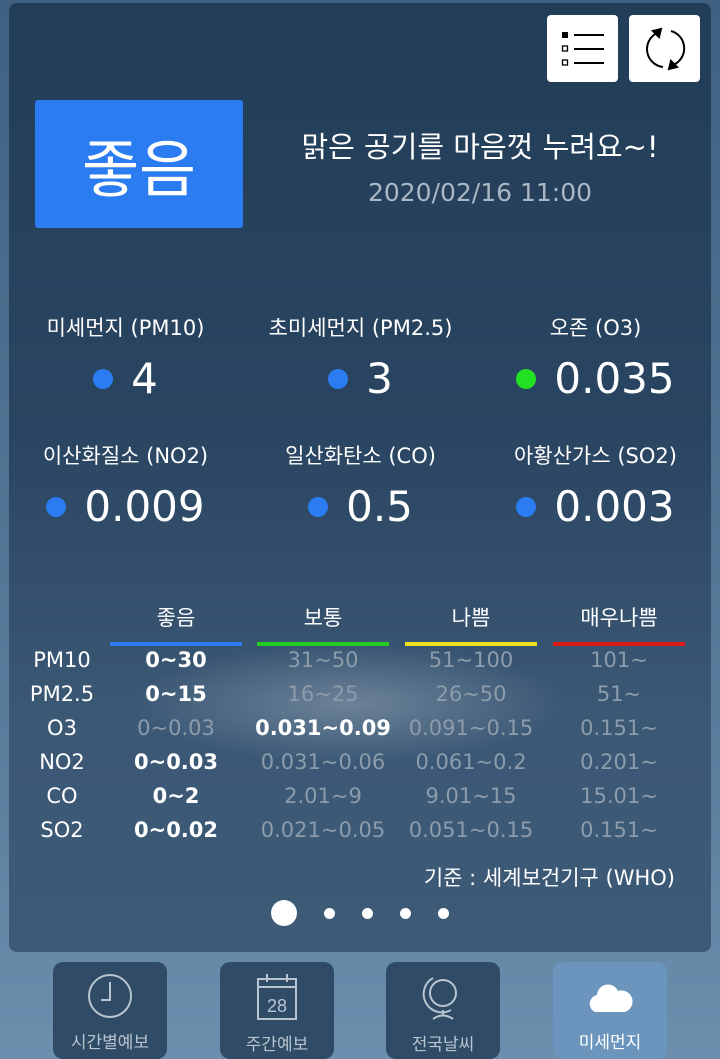  What do you see at coordinates (139, 164) in the screenshot?
I see `grade-badge: 좋음` at bounding box center [139, 164].